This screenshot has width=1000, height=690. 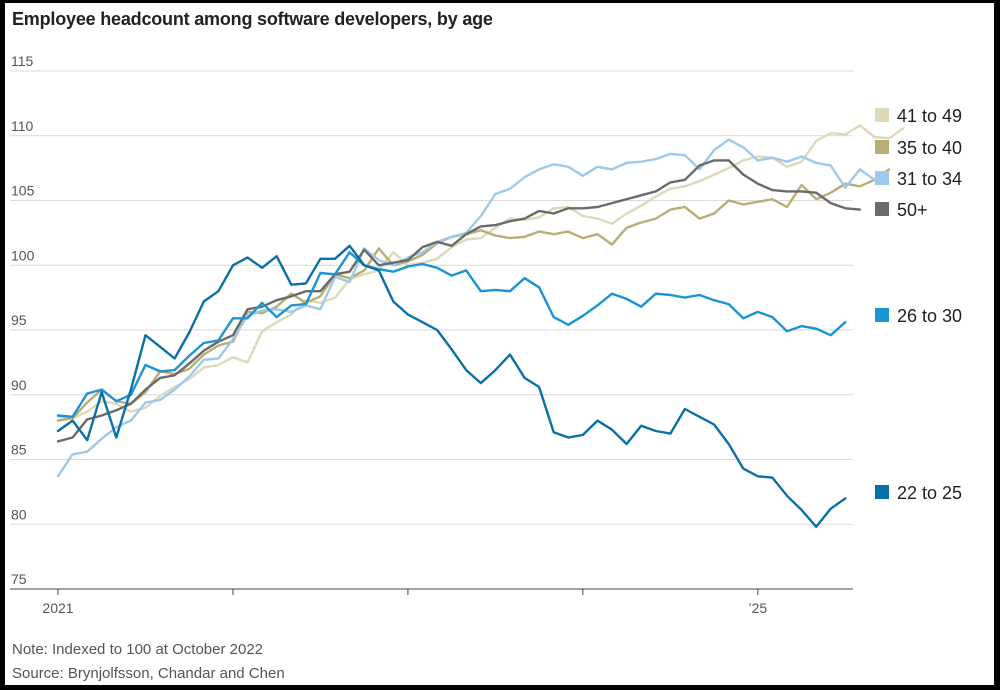 What do you see at coordinates (23, 255) in the screenshot?
I see `y-tick-label: 100` at bounding box center [23, 255].